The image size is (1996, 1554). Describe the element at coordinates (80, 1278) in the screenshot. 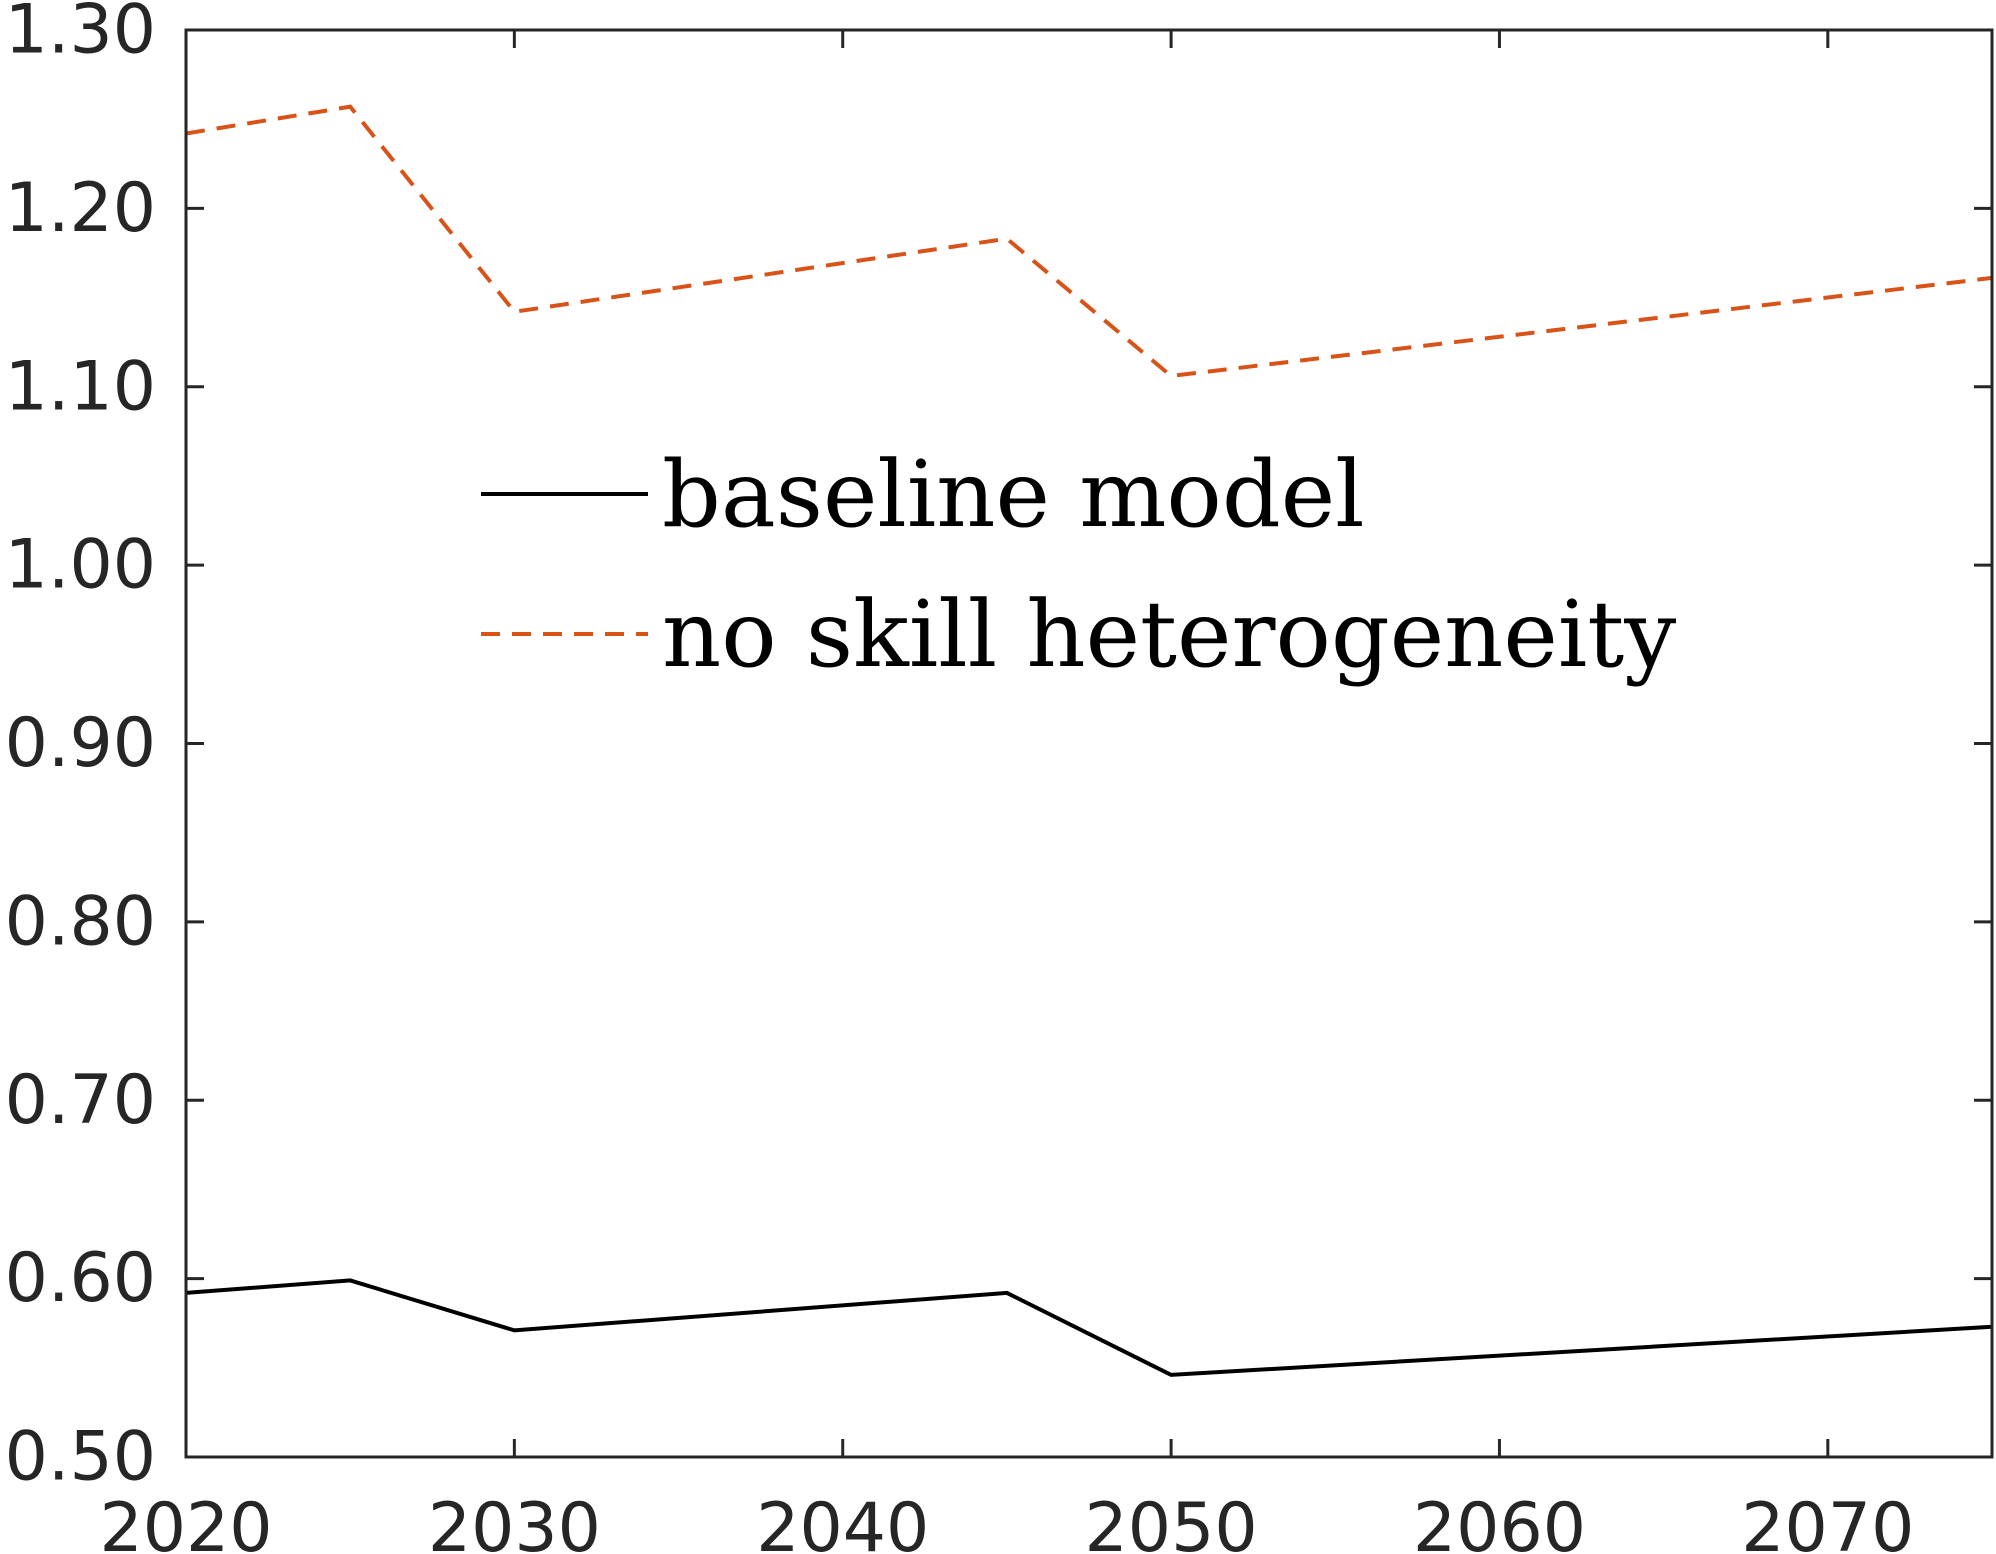

I see `y-tick-label-1: 0.60` at that location.